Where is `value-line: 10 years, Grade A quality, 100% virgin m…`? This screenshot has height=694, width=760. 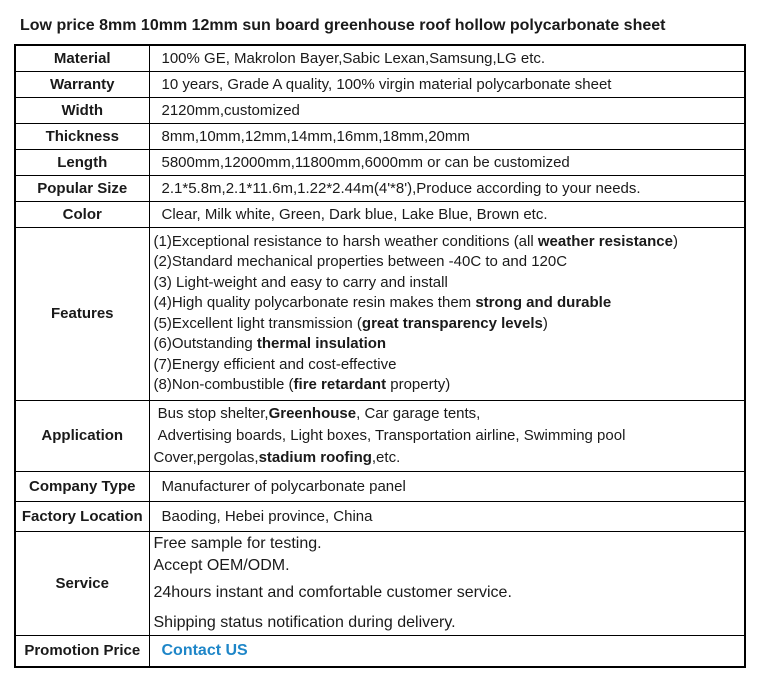 value-line: 10 years, Grade A quality, 100% virgin m… is located at coordinates (450, 84).